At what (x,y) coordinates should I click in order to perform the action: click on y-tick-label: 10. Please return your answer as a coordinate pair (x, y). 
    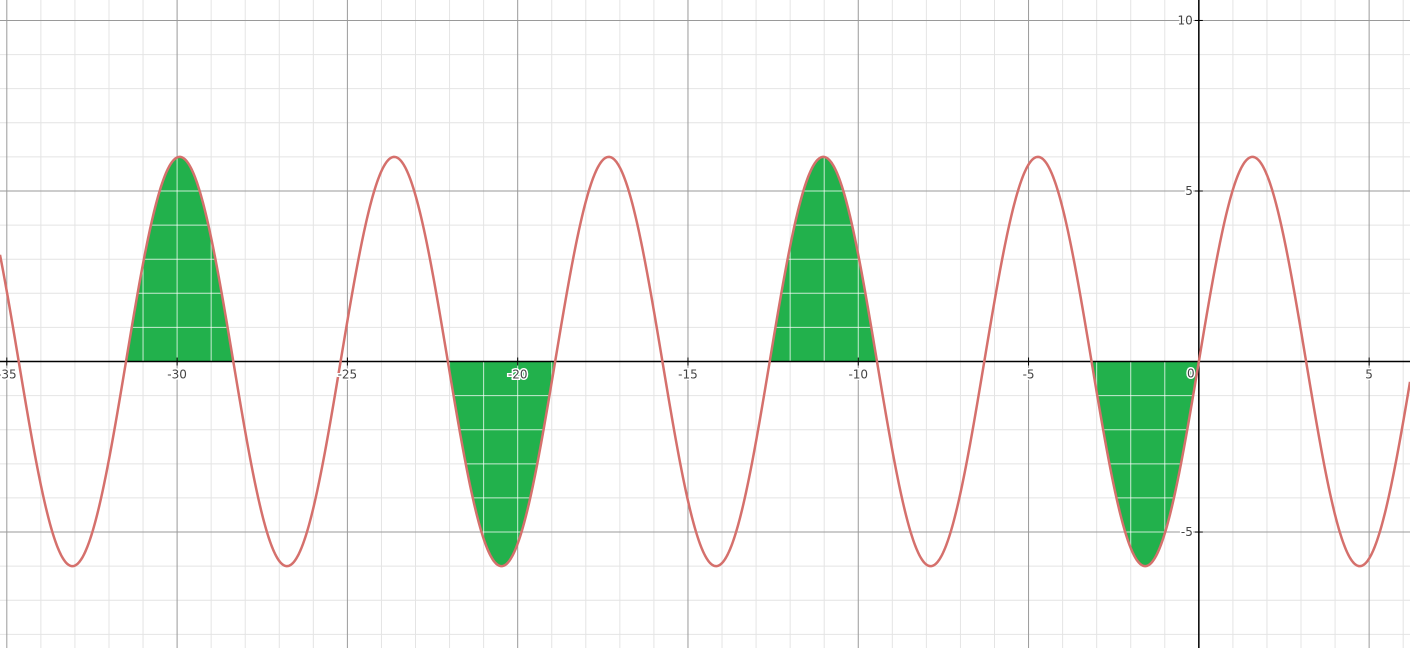
    Looking at the image, I should click on (1185, 20).